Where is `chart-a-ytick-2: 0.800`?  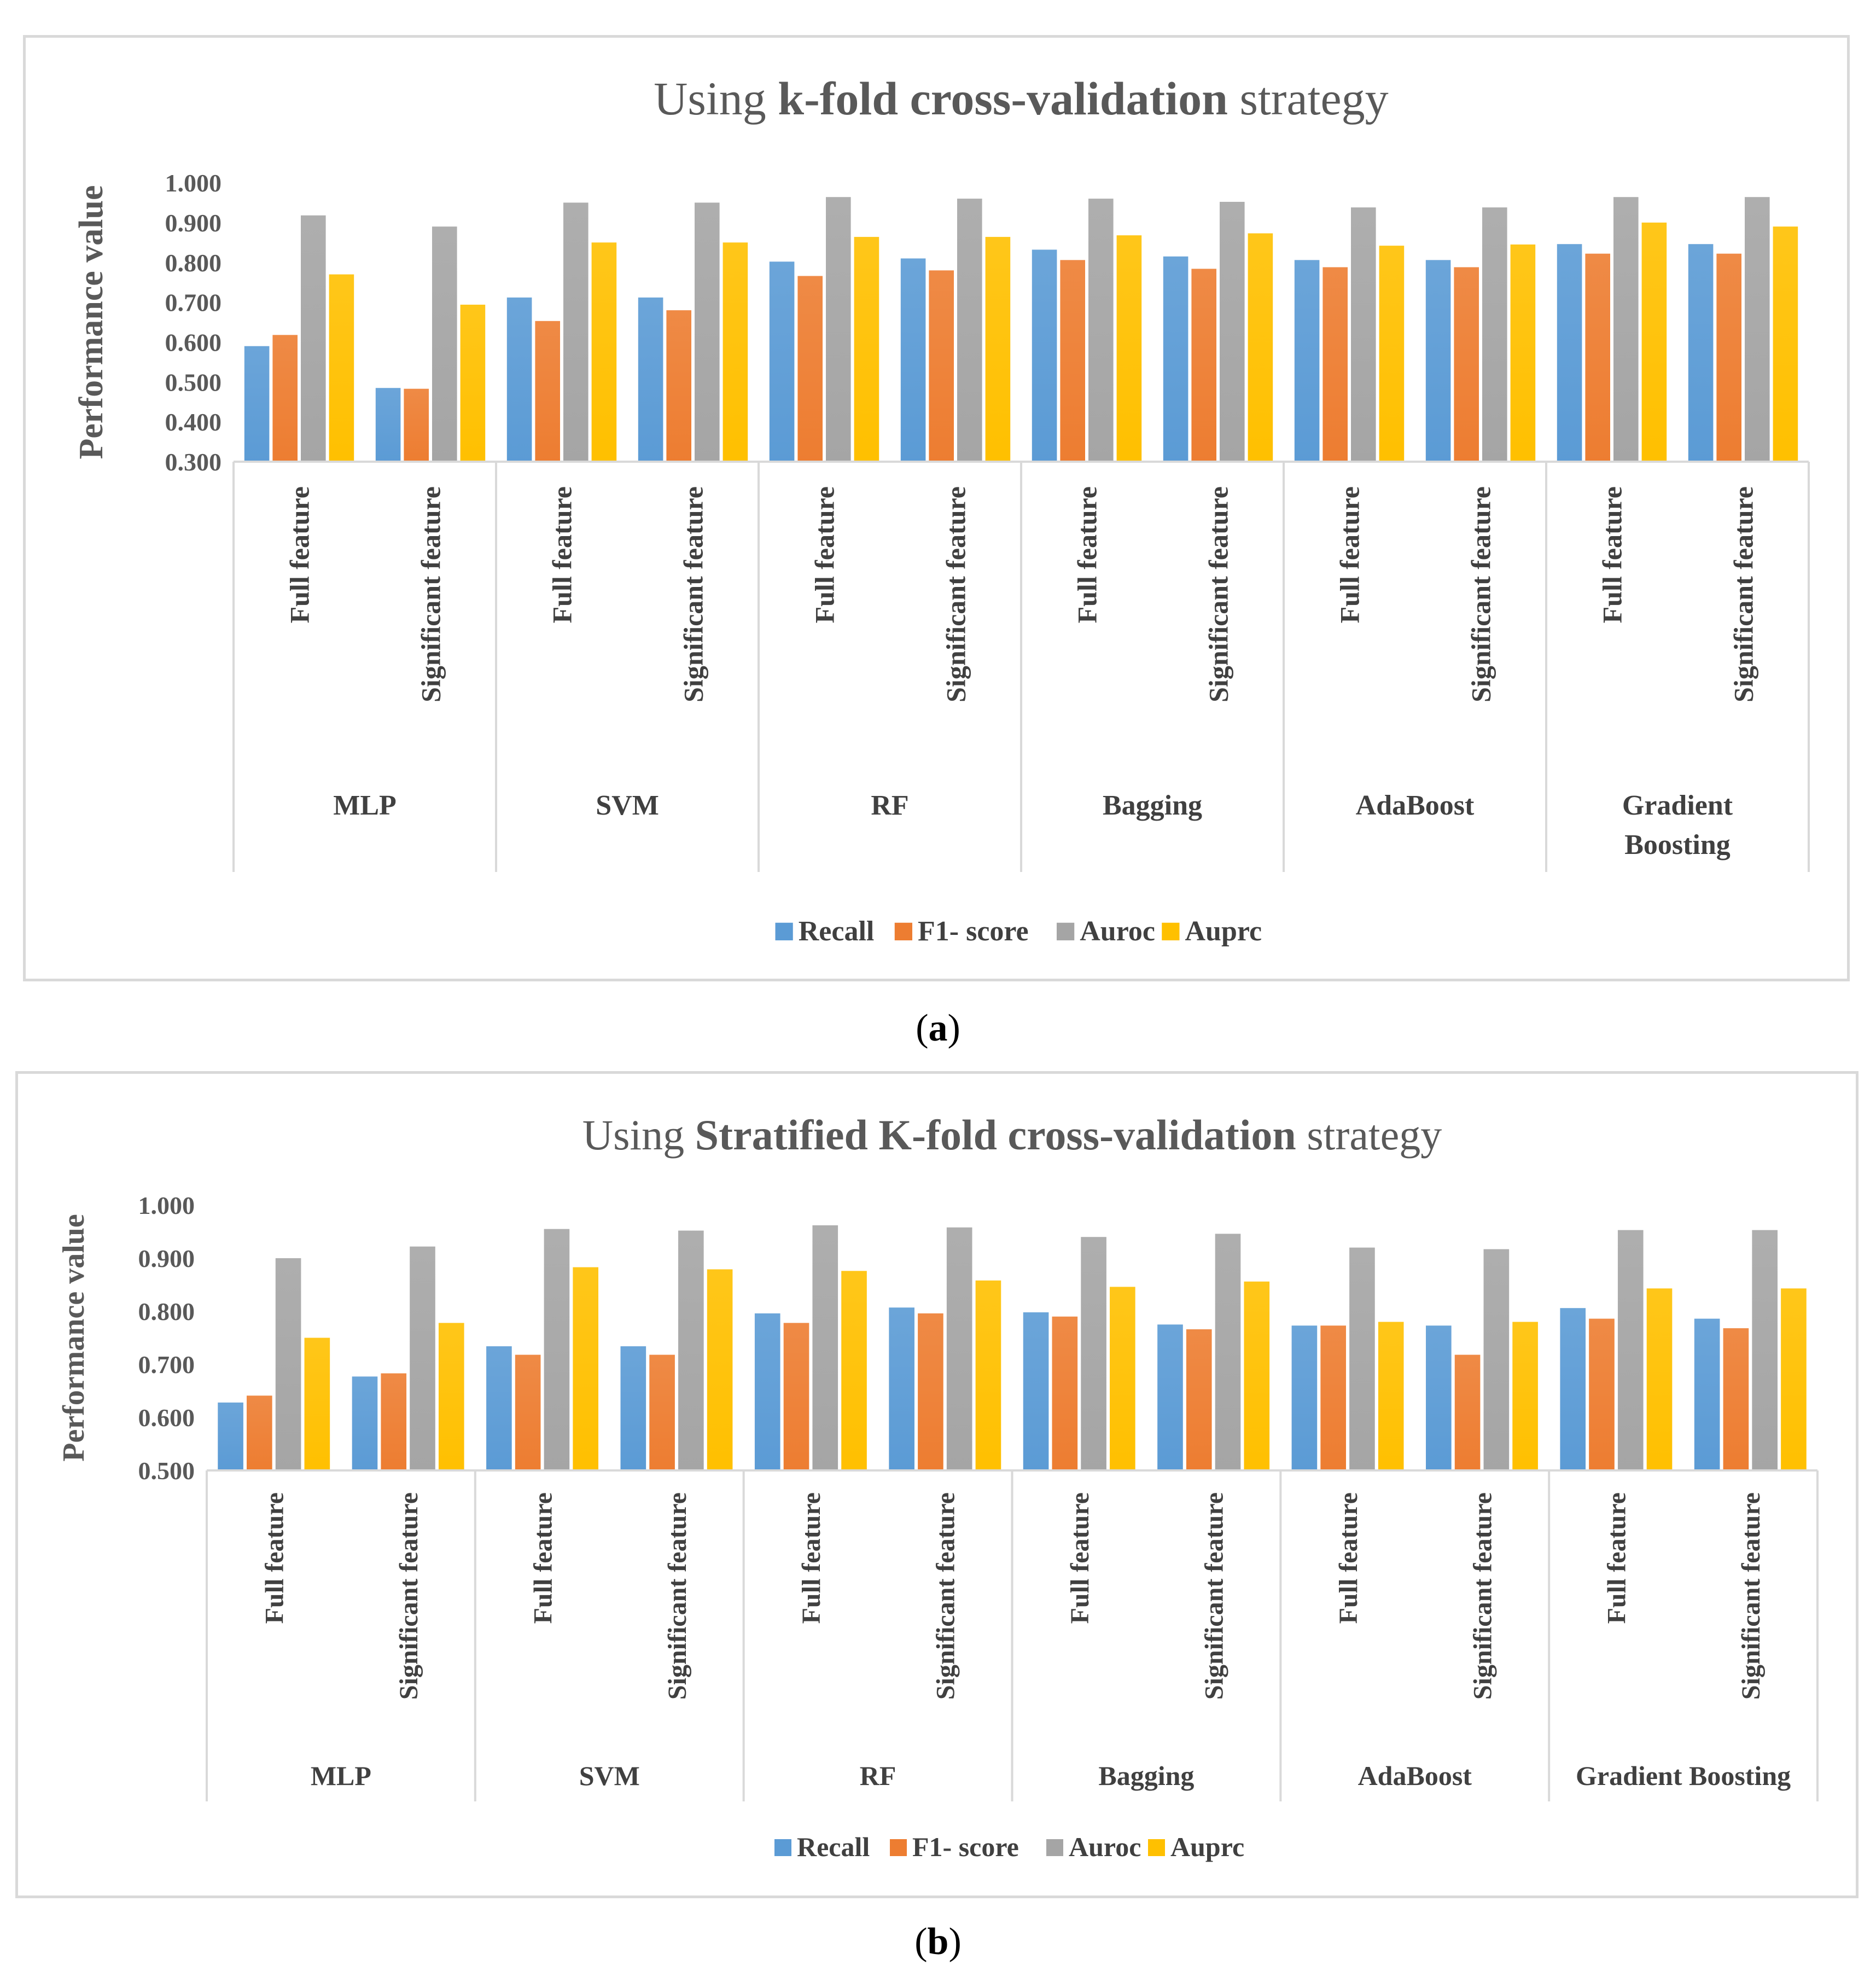
chart-a-ytick-2: 0.800 is located at coordinates (194, 263).